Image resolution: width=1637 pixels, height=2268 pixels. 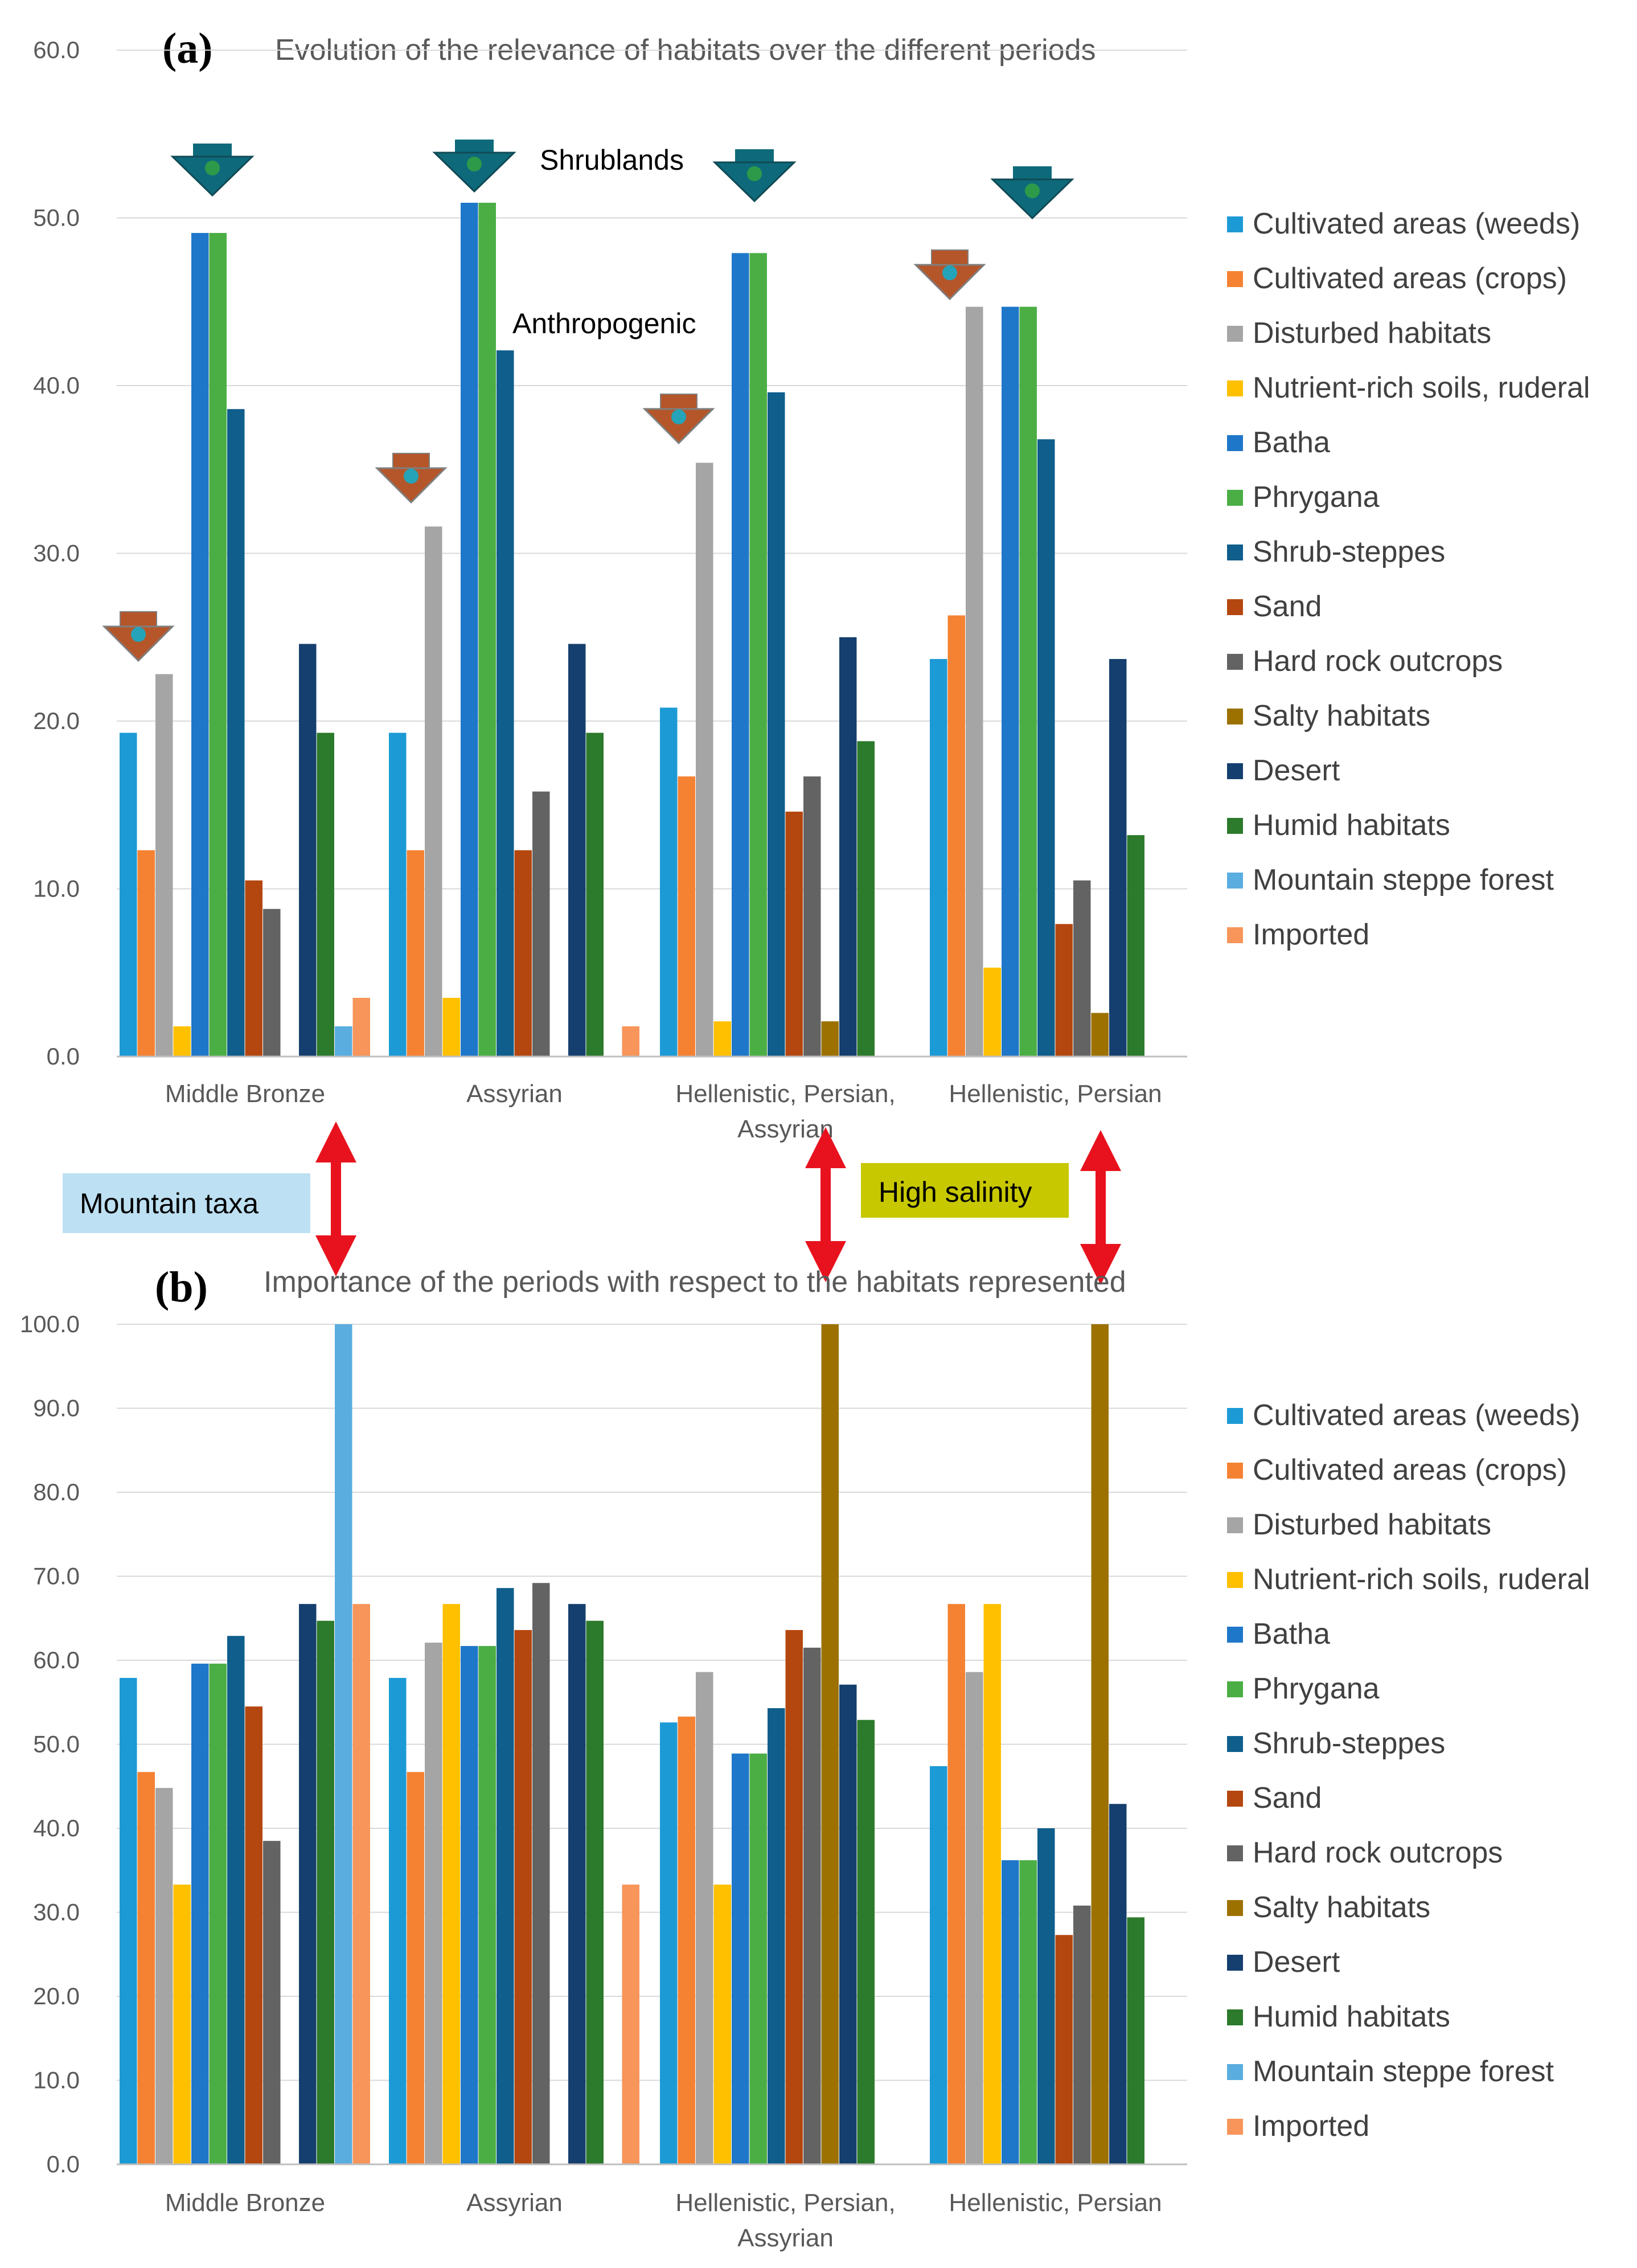 What do you see at coordinates (56, 385) in the screenshot?
I see `y-tick-label: 40.0` at bounding box center [56, 385].